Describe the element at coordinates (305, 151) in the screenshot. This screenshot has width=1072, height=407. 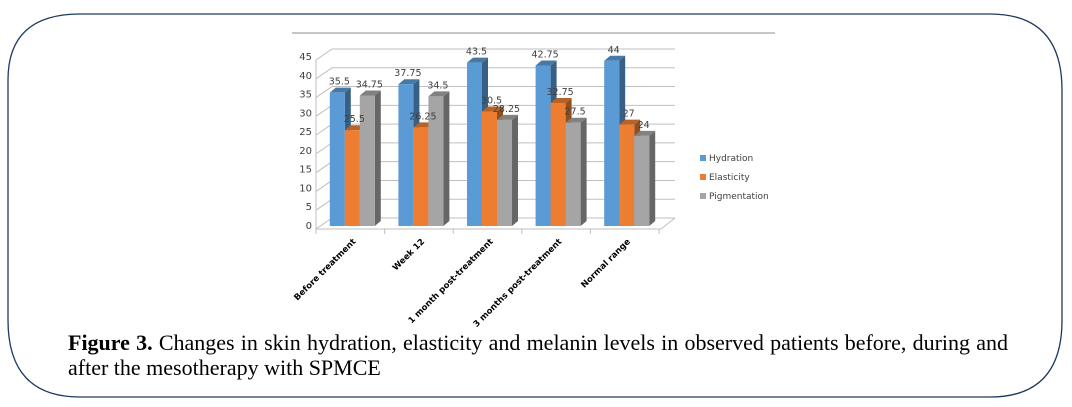
I see `y-tick-label: 20` at that location.